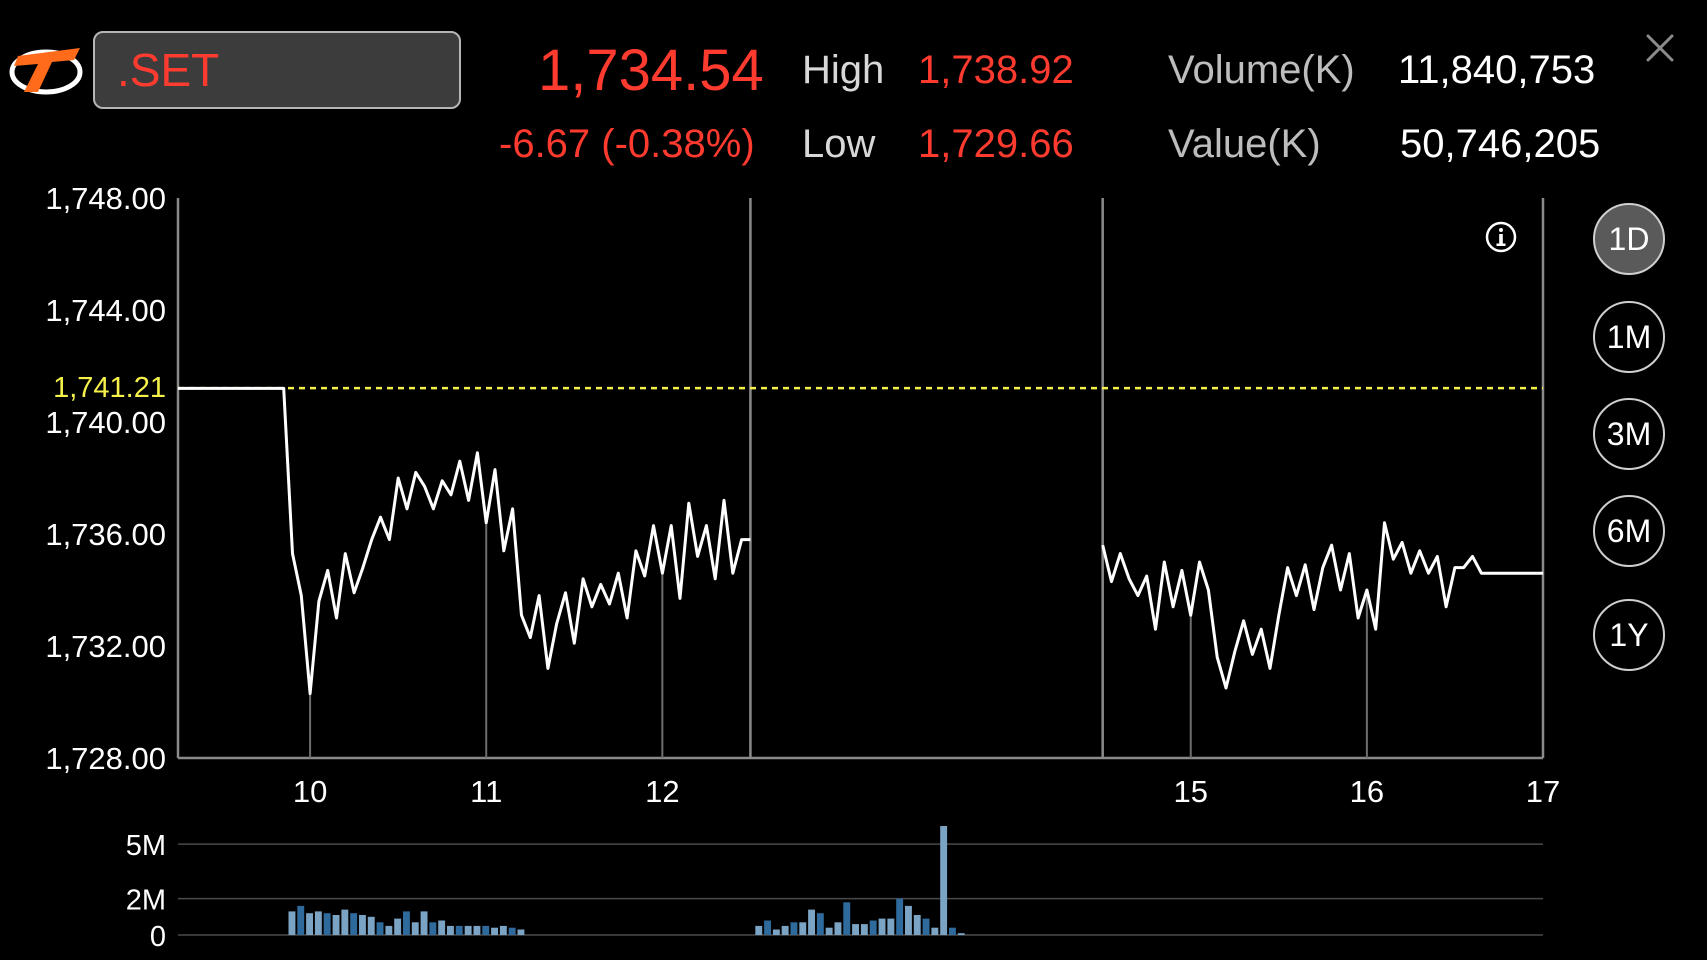 The width and height of the screenshot is (1707, 960). I want to click on volume-tick-label: 0, so click(158, 937).